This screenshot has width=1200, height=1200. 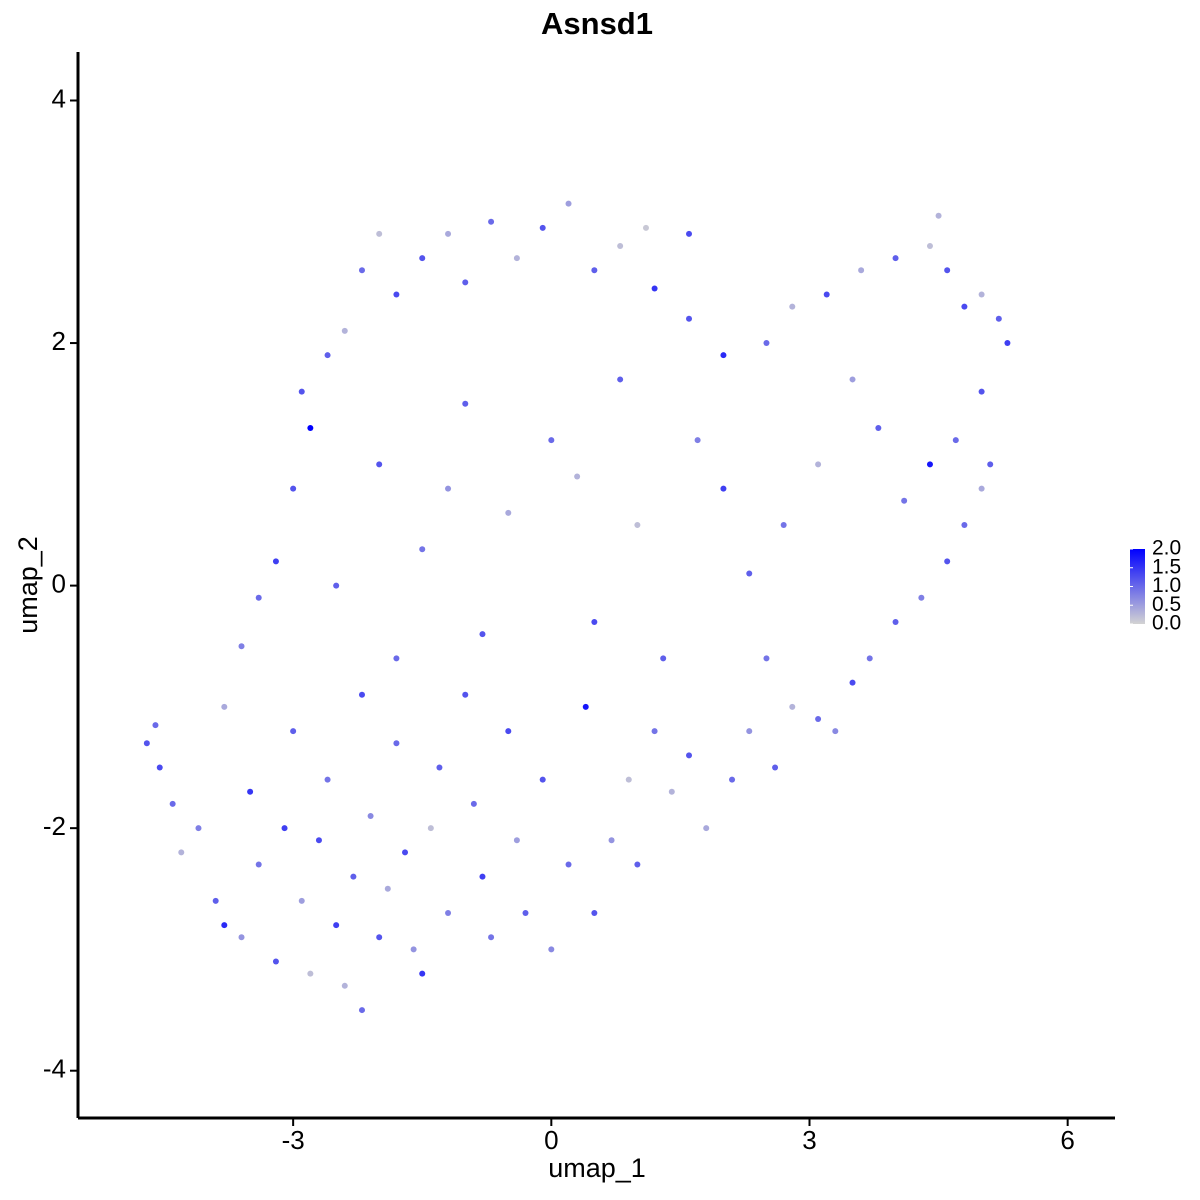 What do you see at coordinates (59, 583) in the screenshot?
I see `y-tick-label: 0` at bounding box center [59, 583].